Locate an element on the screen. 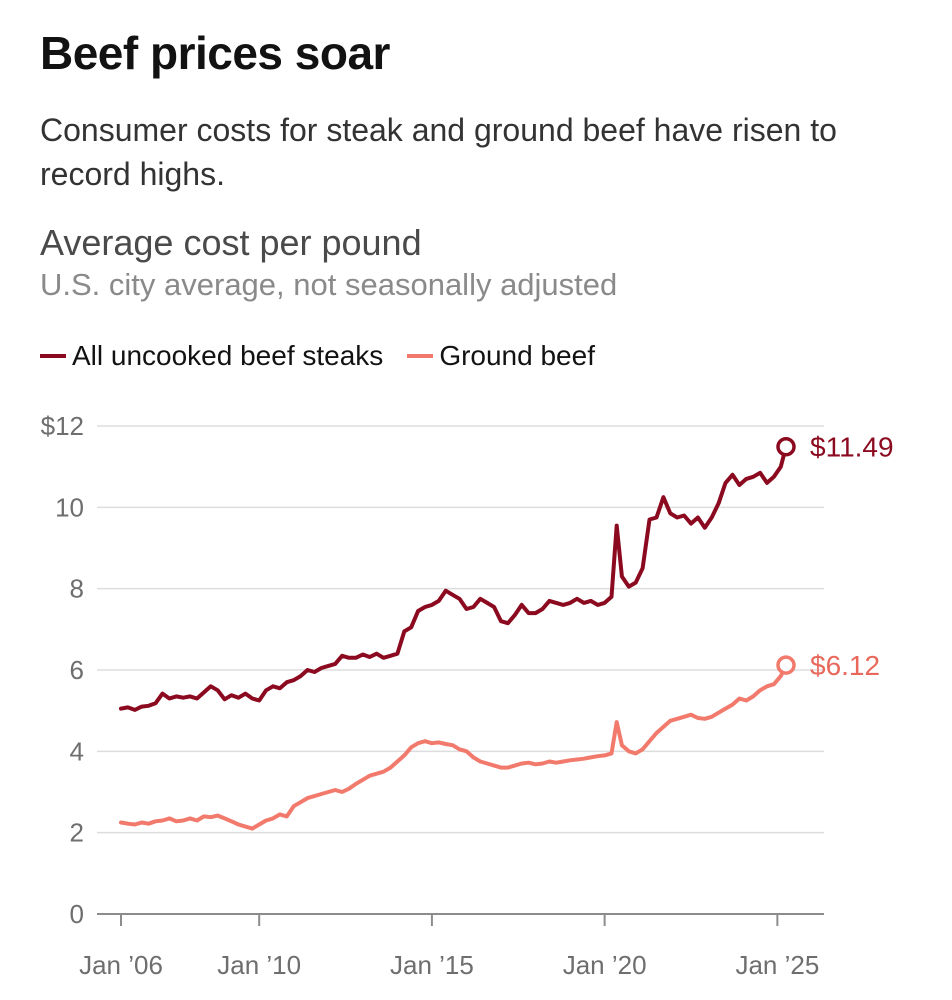  legend-swatch-ground-beef is located at coordinates (420, 356).